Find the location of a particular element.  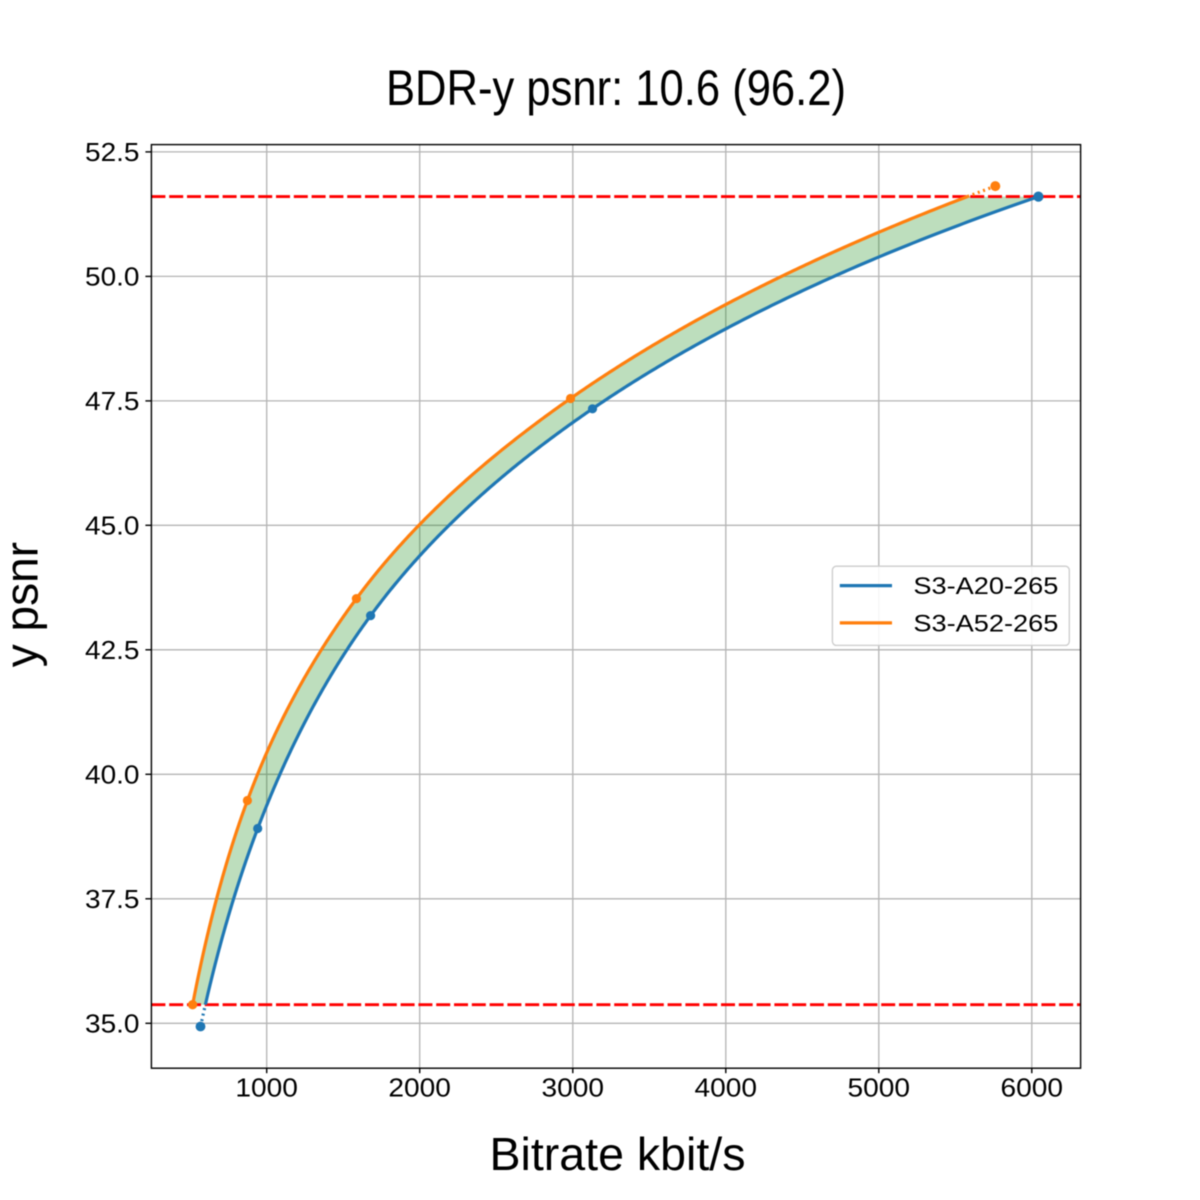

svg-text: 47.5 is located at coordinates (112, 401).